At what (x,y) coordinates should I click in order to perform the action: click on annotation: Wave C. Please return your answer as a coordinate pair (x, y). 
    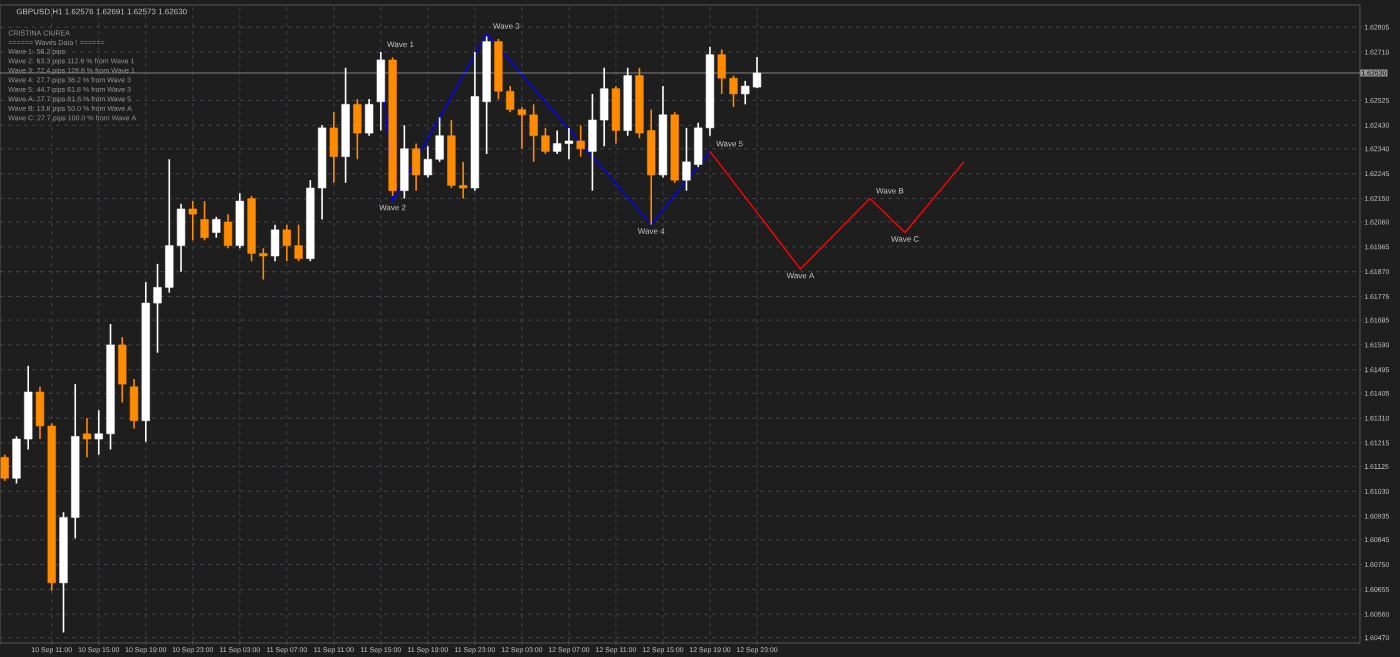
    Looking at the image, I should click on (905, 239).